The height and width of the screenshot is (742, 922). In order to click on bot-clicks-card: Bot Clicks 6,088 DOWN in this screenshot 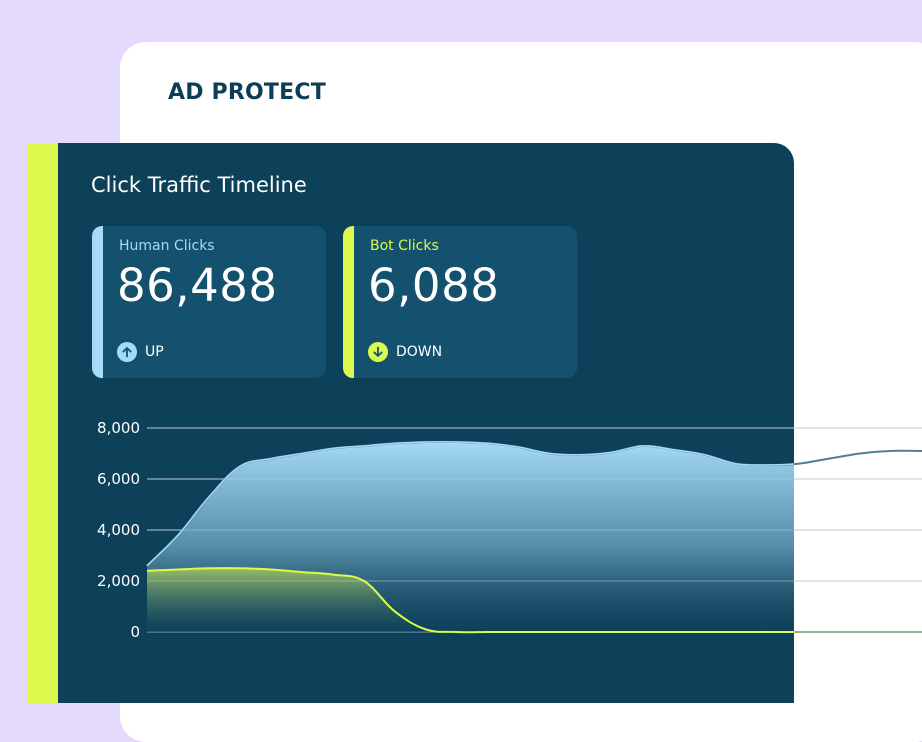, I will do `click(460, 302)`.